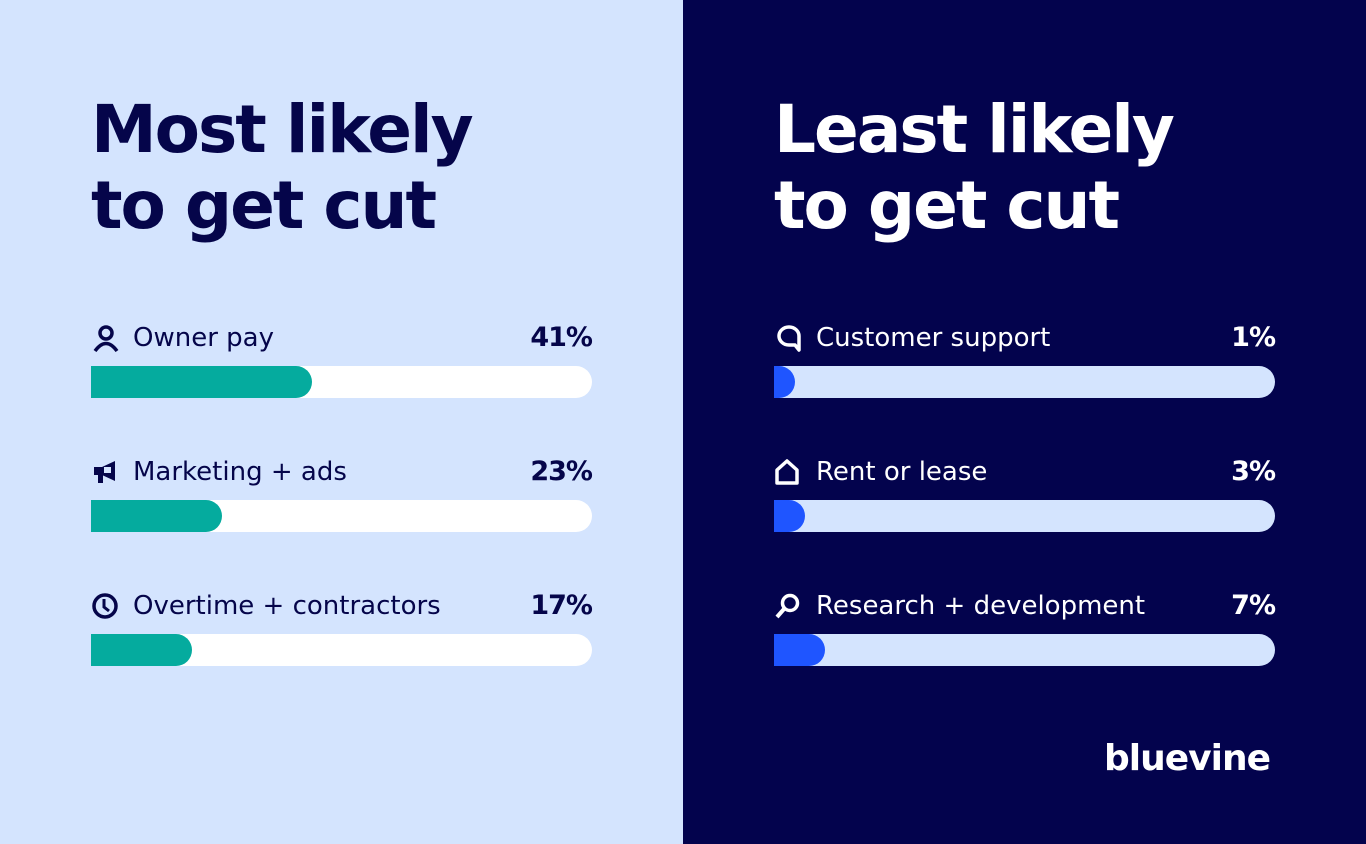 Image resolution: width=1366 pixels, height=844 pixels. I want to click on value-label: 23%, so click(561, 471).